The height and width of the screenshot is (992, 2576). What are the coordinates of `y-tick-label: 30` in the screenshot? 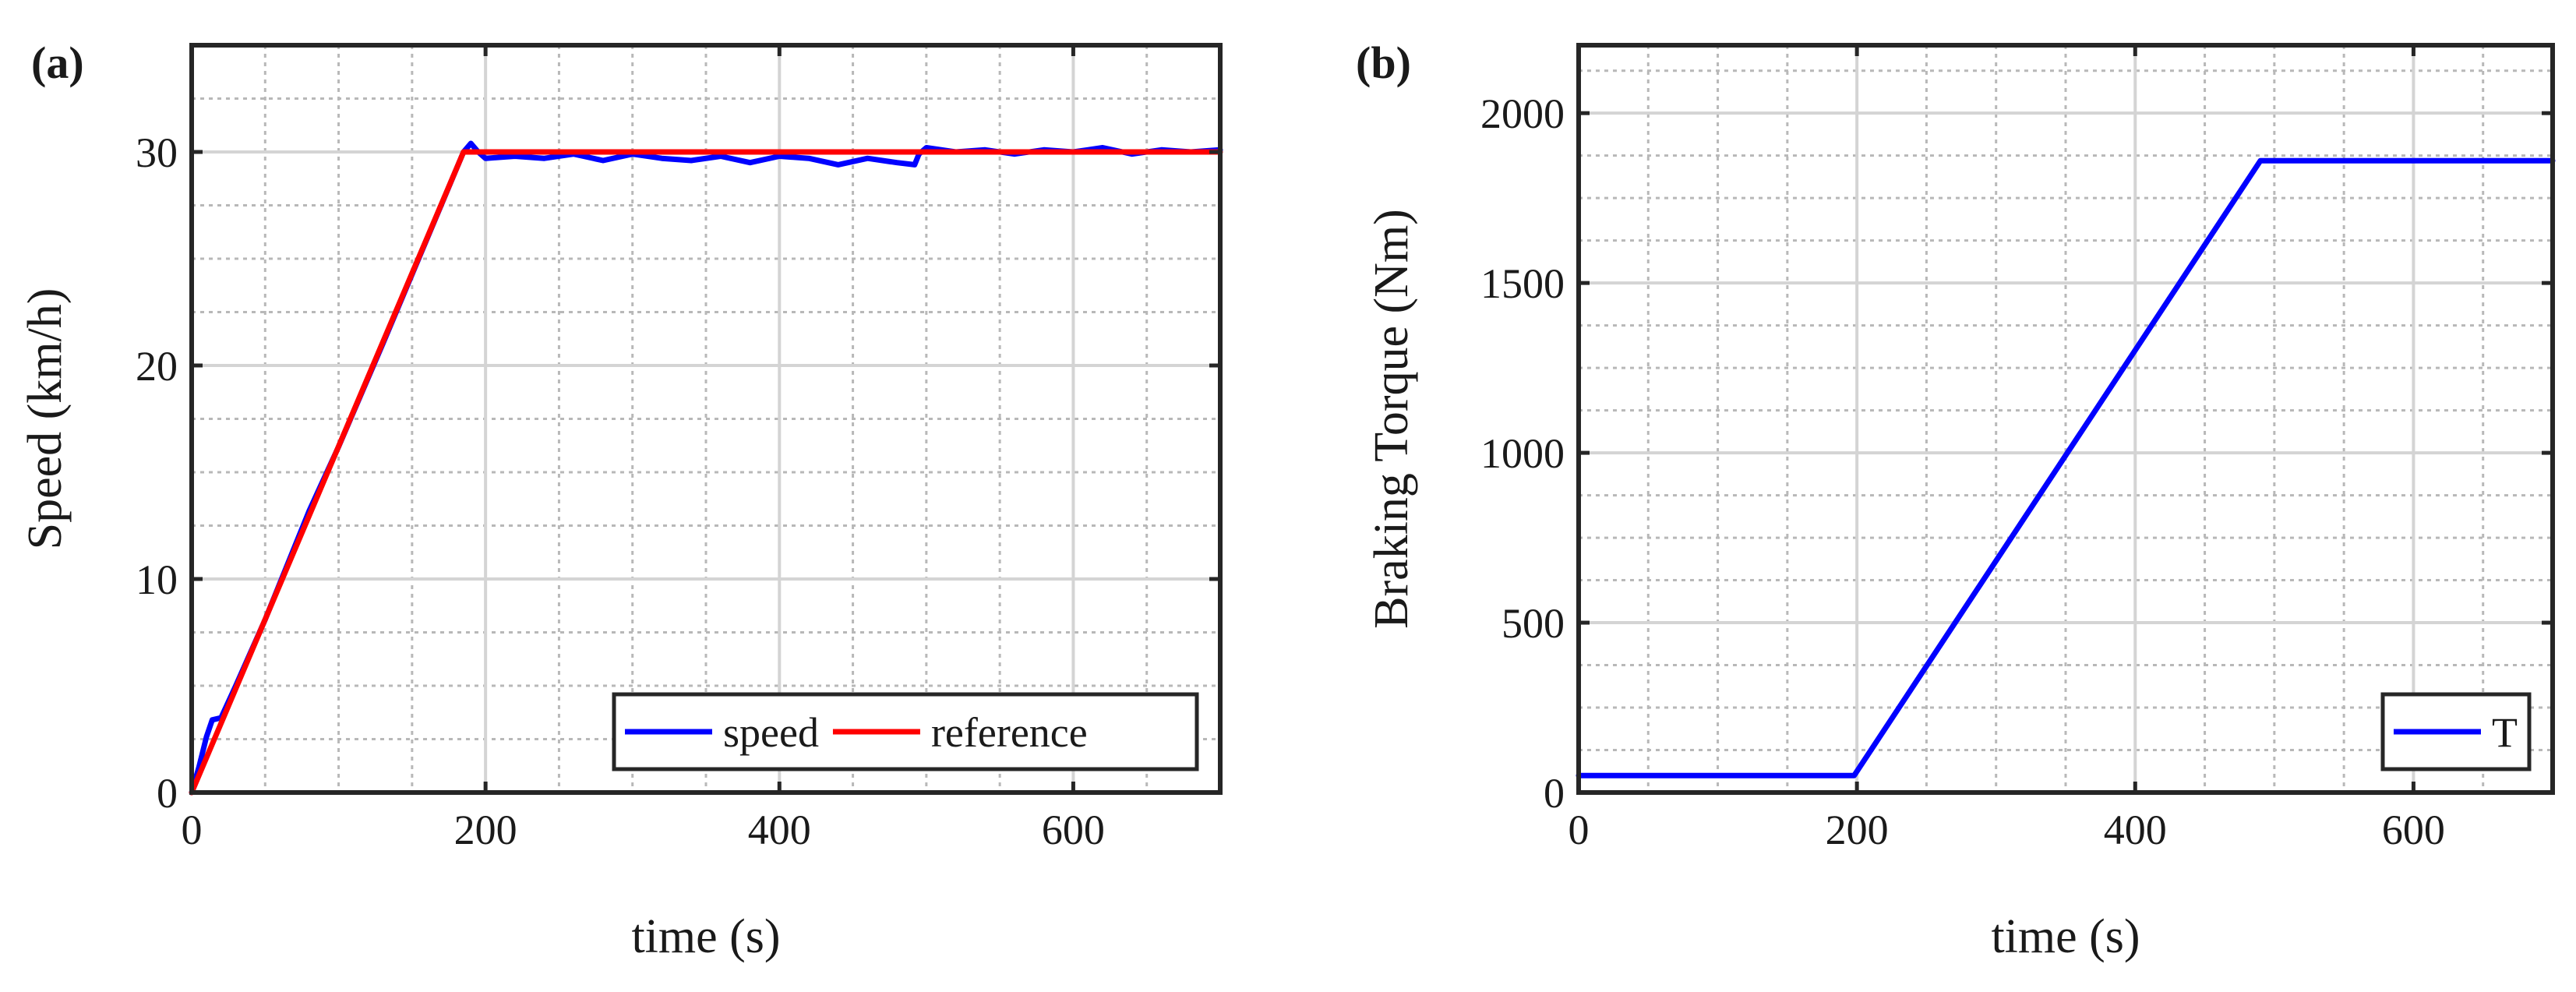 It's located at (157, 152).